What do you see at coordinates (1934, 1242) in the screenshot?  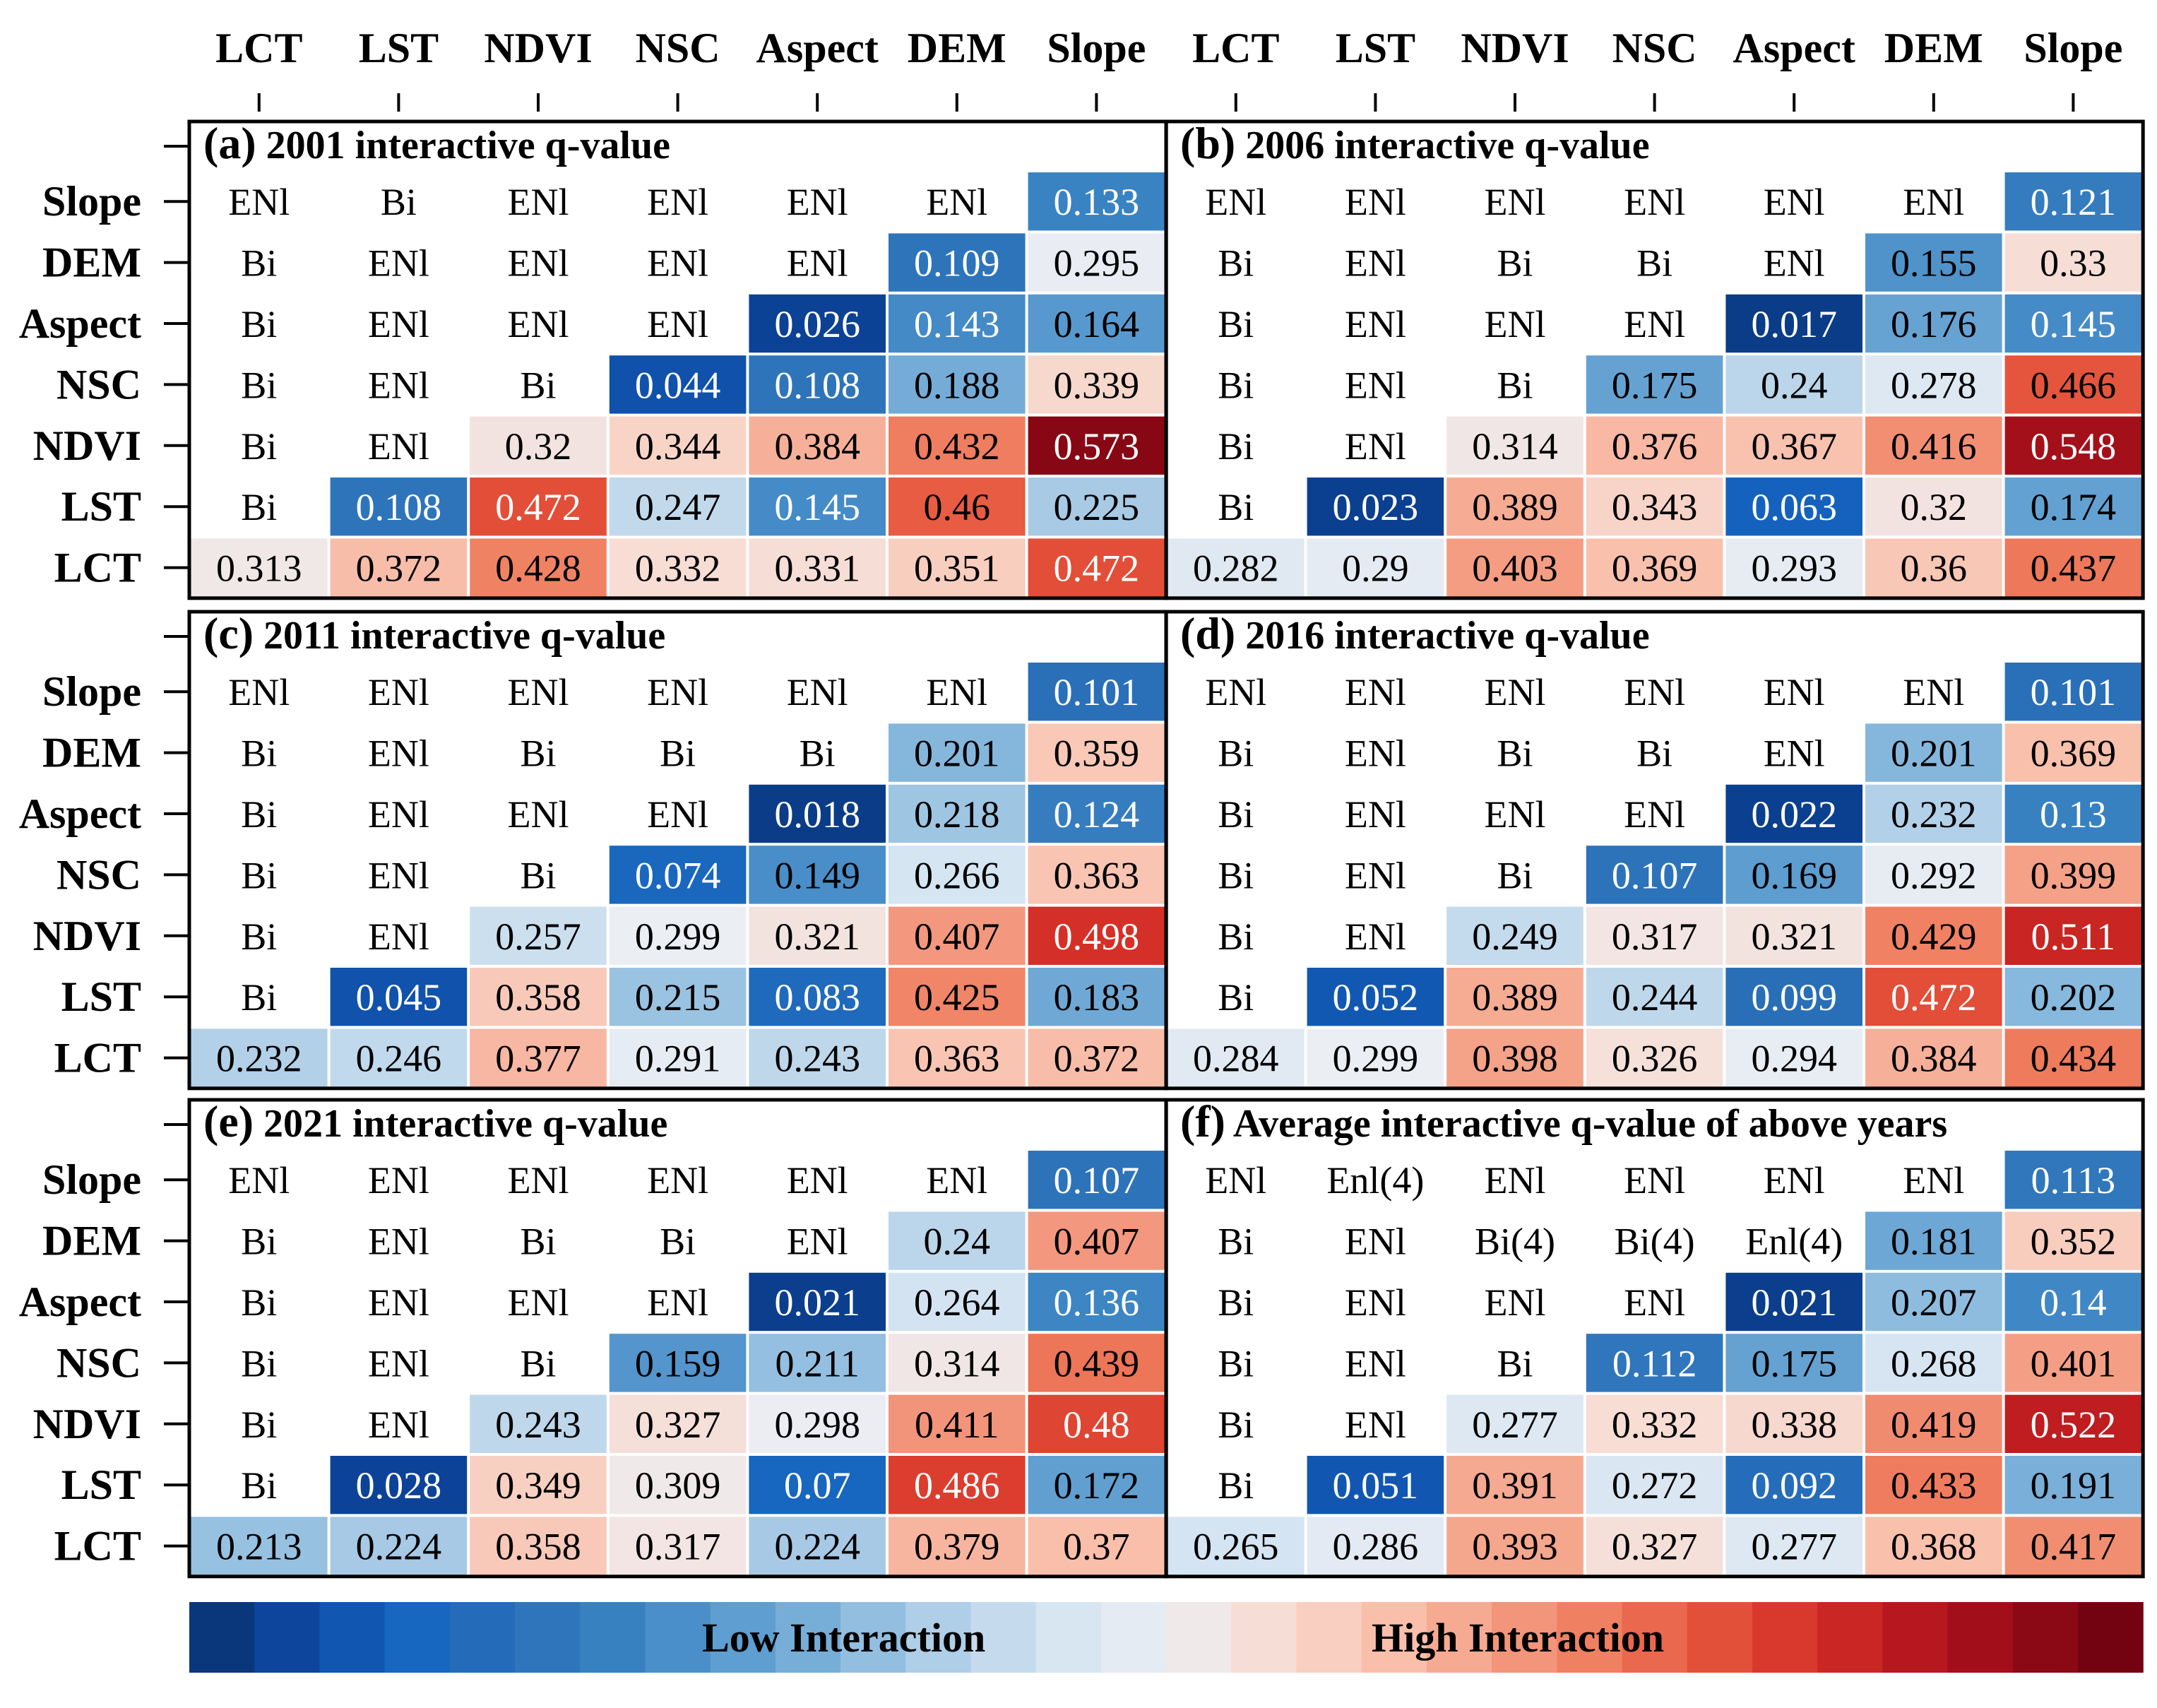 I see `panel-f-cell-dem-dem-label: 0.181` at bounding box center [1934, 1242].